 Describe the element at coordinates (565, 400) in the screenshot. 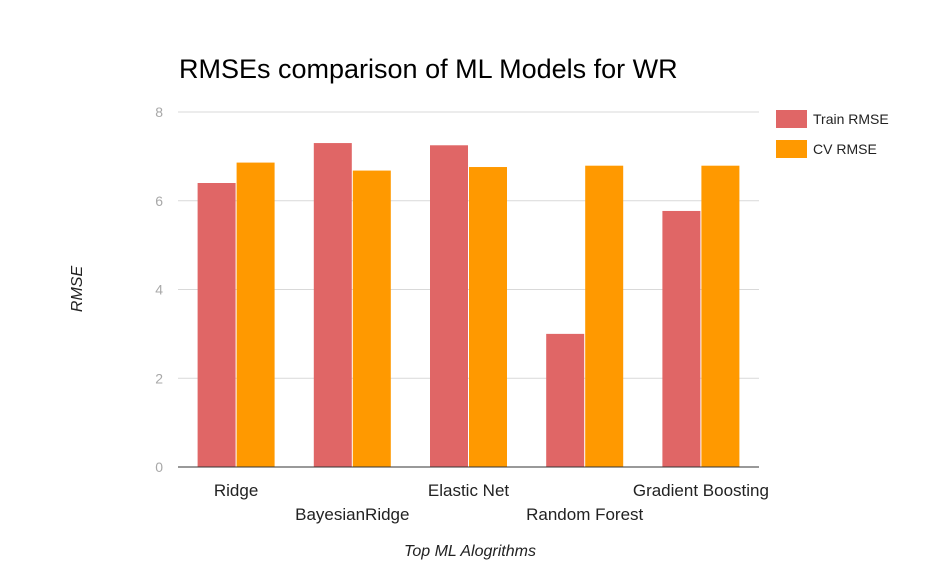

I see `bar-train-random-forest` at that location.